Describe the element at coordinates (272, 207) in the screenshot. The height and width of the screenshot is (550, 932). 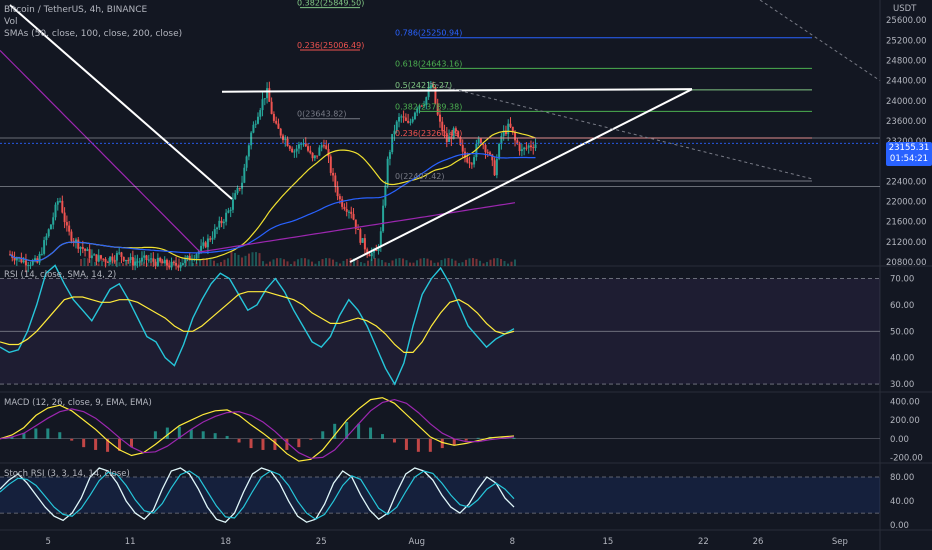
I see `sma-100-line` at that location.